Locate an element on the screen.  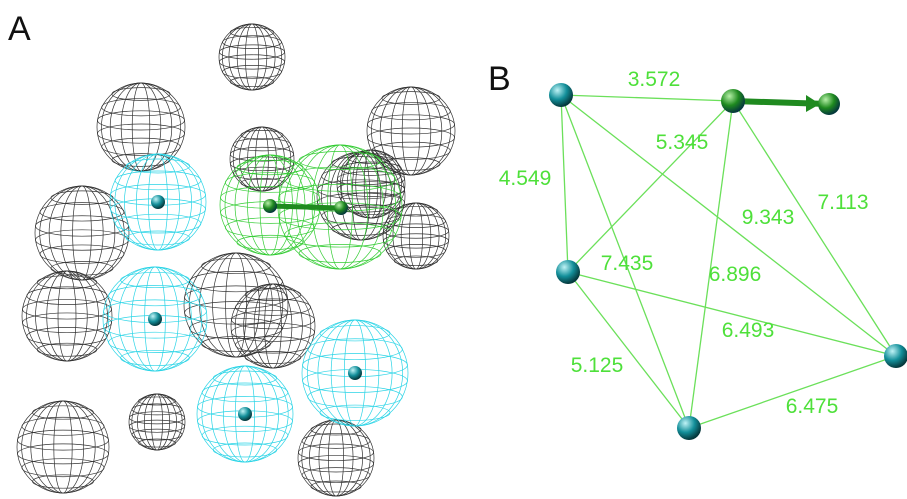
distance-label: 6.896 is located at coordinates (735, 274).